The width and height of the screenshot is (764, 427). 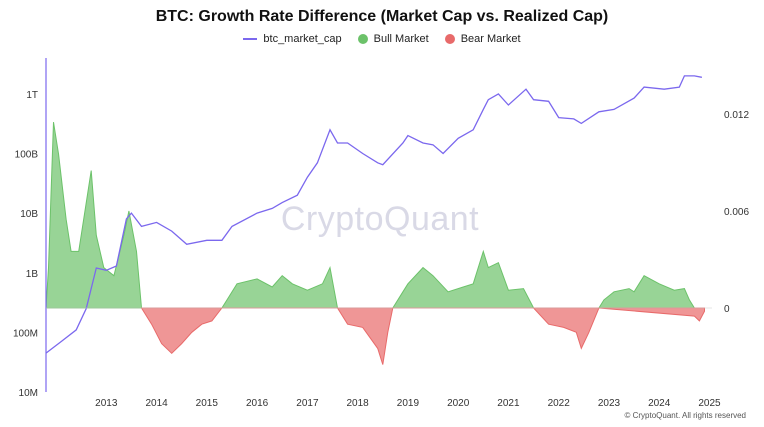 What do you see at coordinates (207, 403) in the screenshot?
I see `x-tick-label: 2015` at bounding box center [207, 403].